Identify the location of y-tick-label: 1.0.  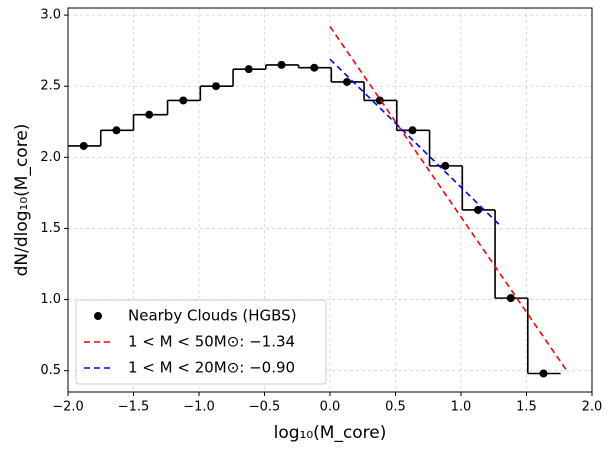
(50, 299).